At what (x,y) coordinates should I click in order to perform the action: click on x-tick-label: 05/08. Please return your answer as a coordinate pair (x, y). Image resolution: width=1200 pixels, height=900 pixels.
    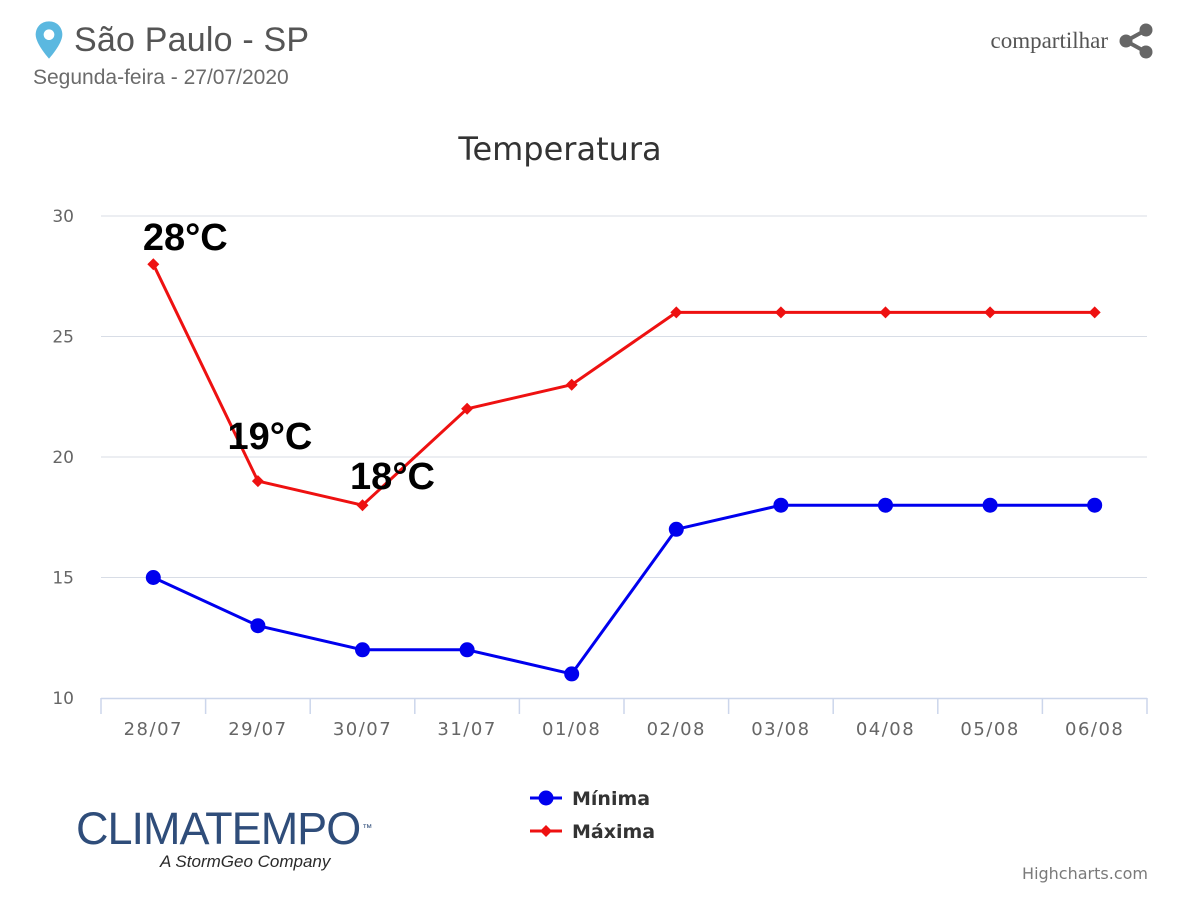
    Looking at the image, I should click on (989, 729).